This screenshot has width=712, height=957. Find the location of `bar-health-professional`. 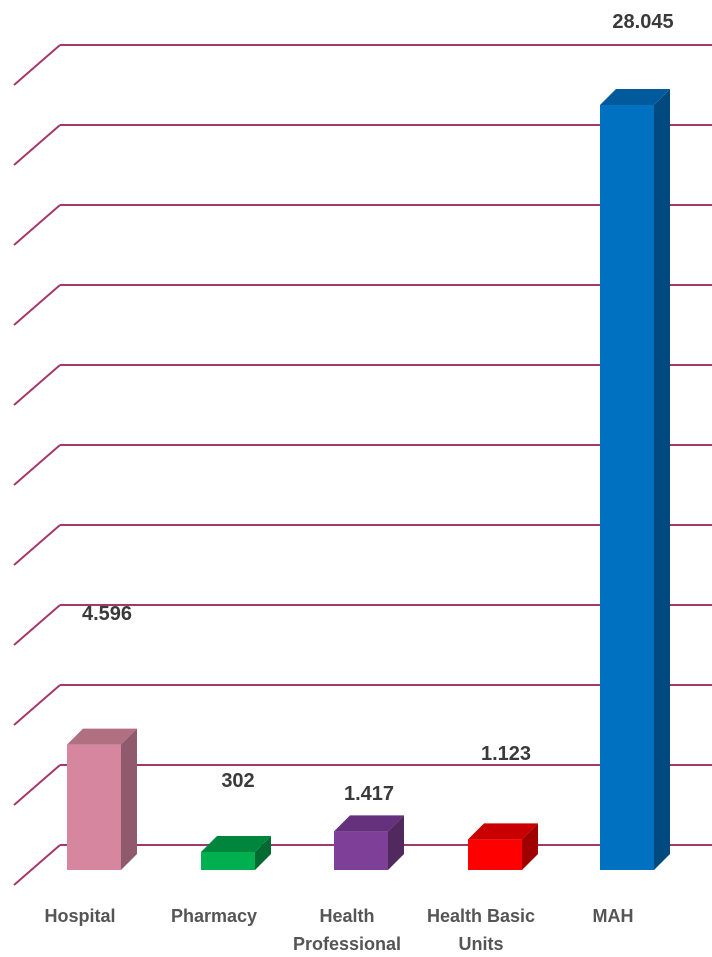

bar-health-professional is located at coordinates (369, 842).